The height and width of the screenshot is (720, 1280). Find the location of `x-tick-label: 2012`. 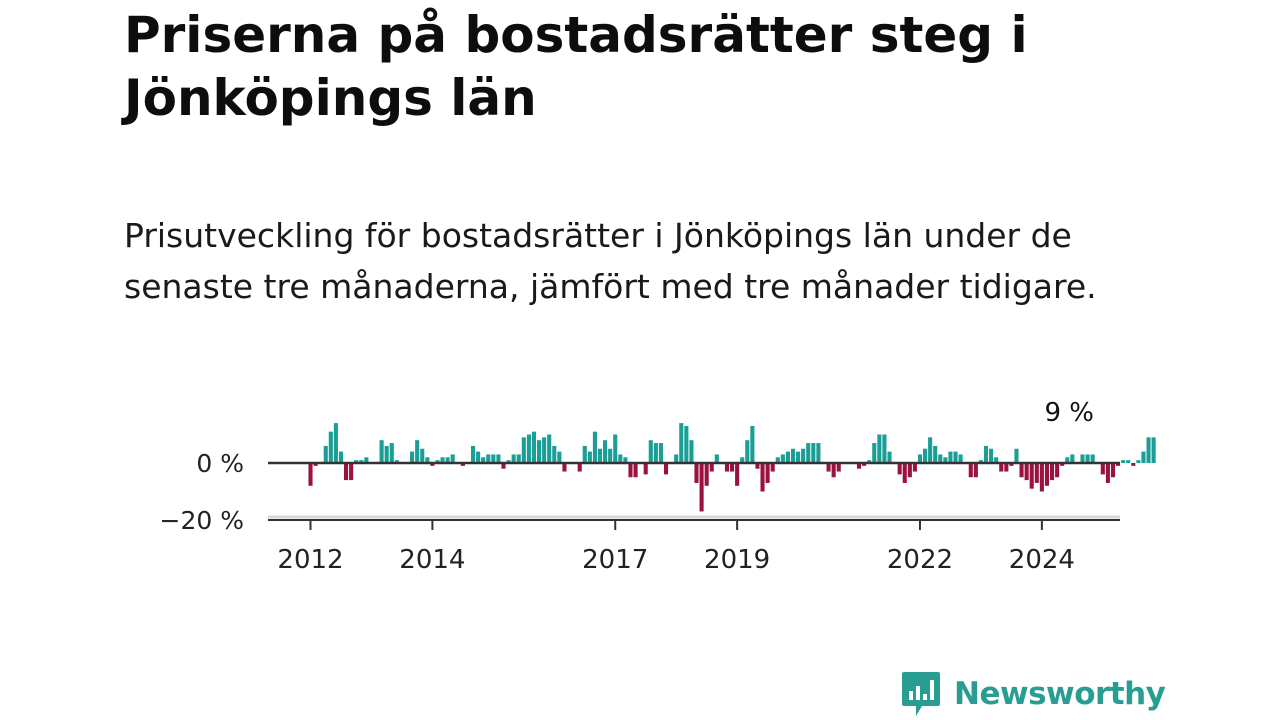

x-tick-label: 2012 is located at coordinates (310, 560).